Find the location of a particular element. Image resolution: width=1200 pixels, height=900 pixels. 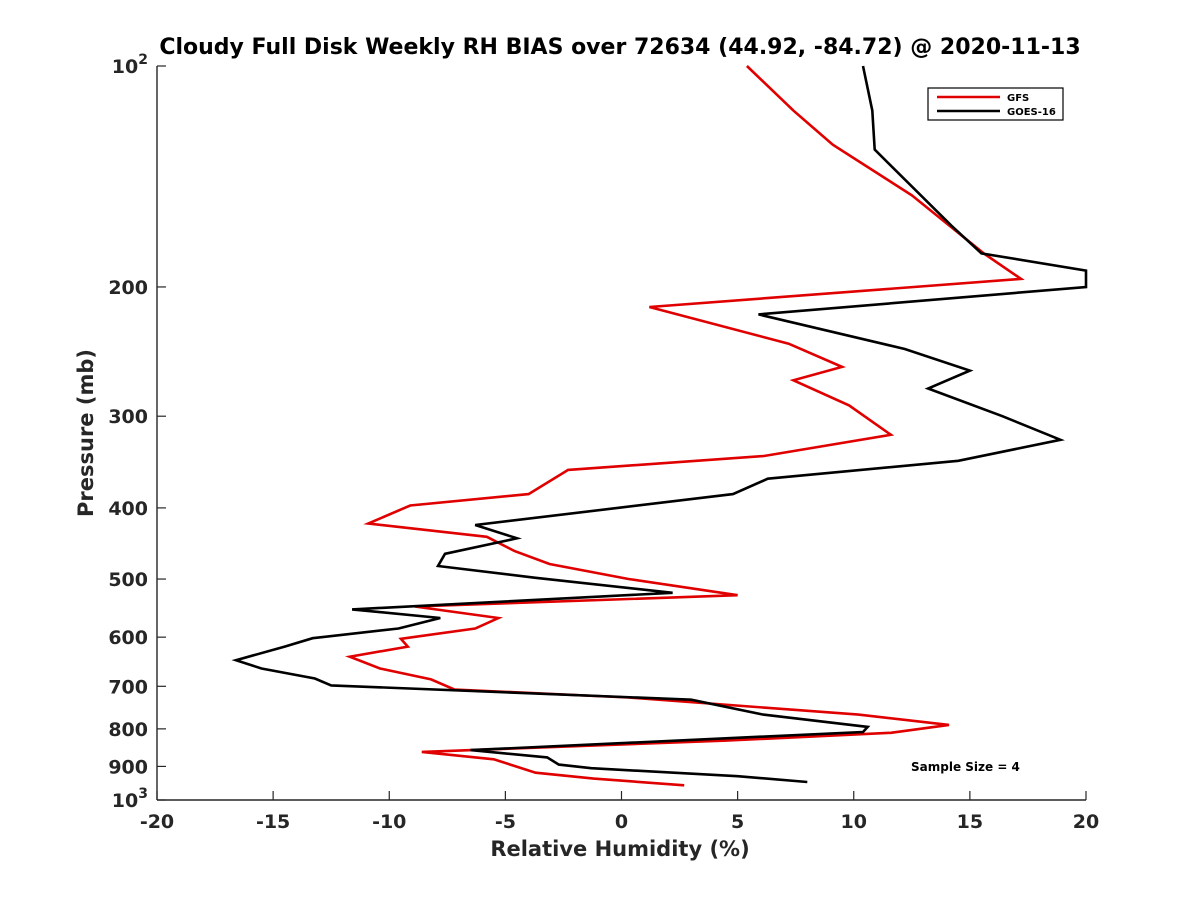

legend: GFS GOES-16 is located at coordinates (995, 104).